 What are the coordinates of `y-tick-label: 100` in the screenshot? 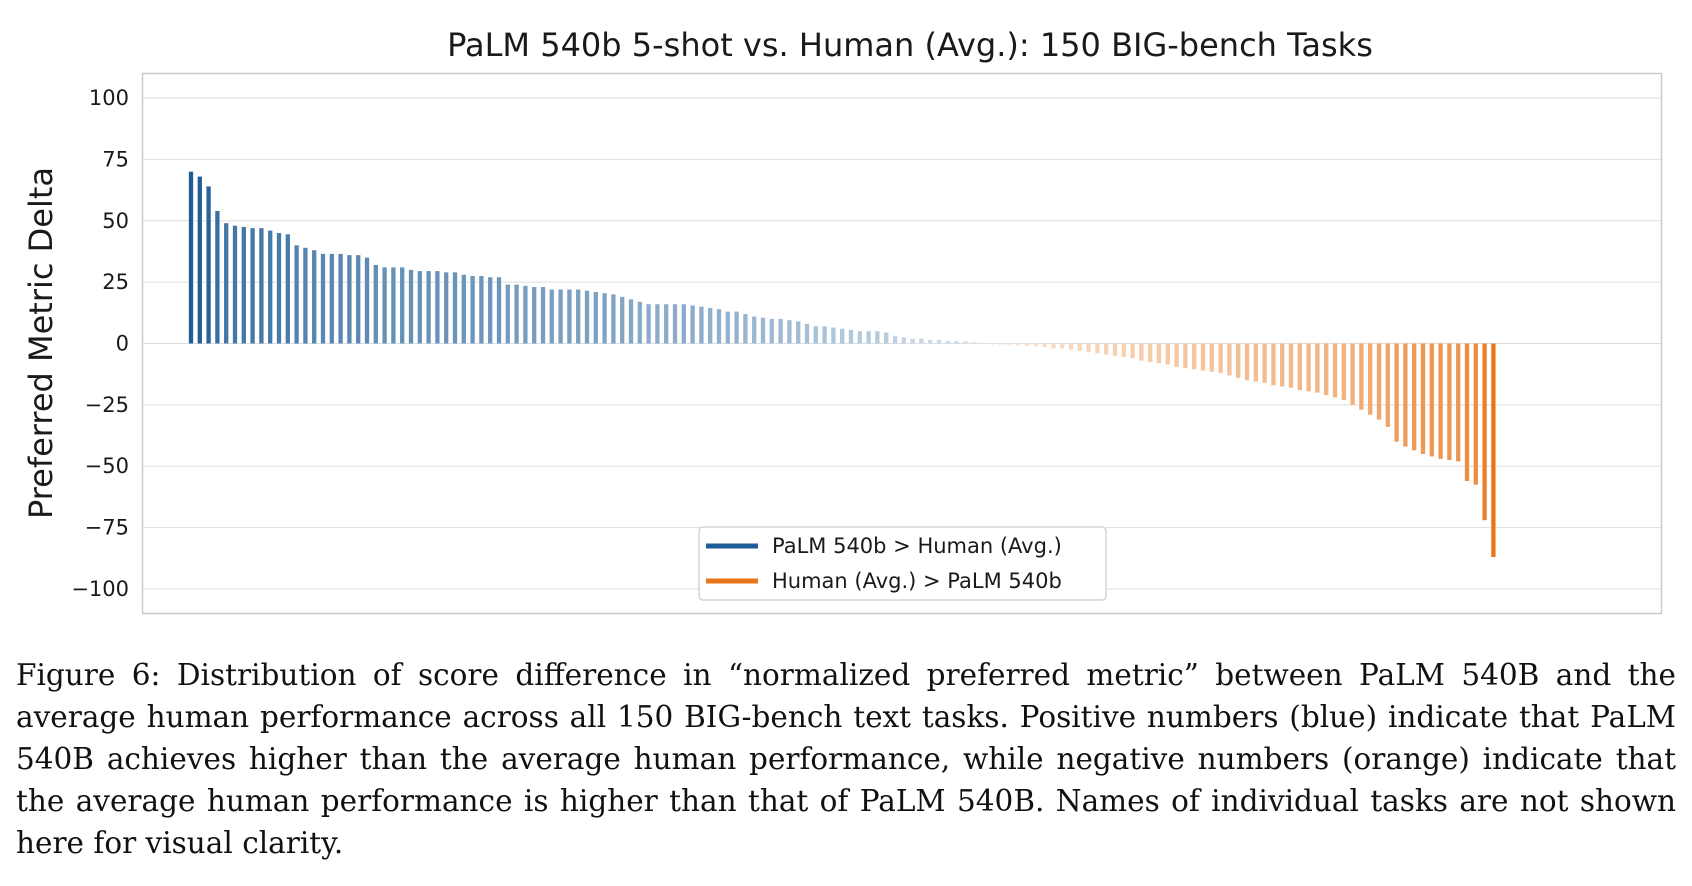 It's located at (109, 98).